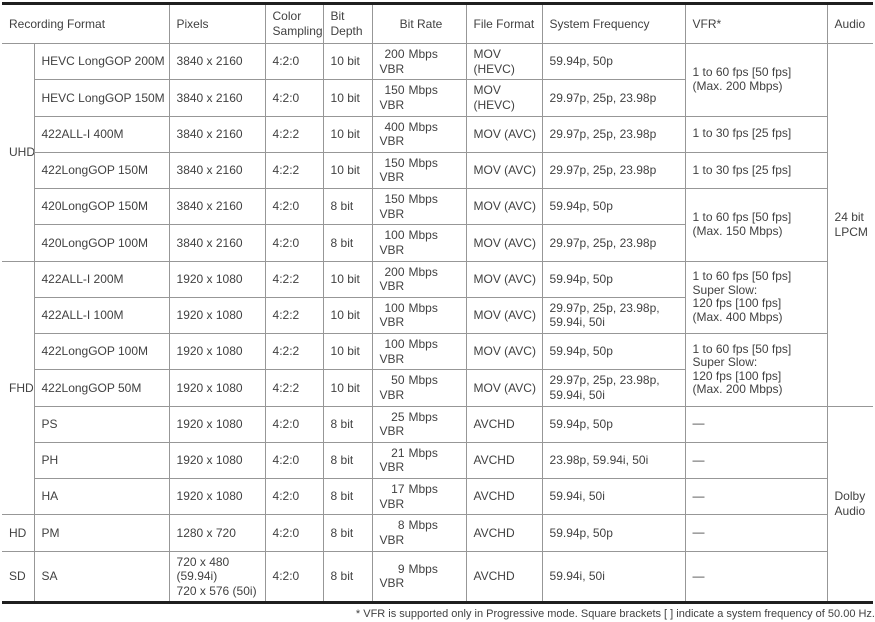 This screenshot has height=622, width=875. I want to click on column-header-recording-format: Recording Format, so click(86, 23).